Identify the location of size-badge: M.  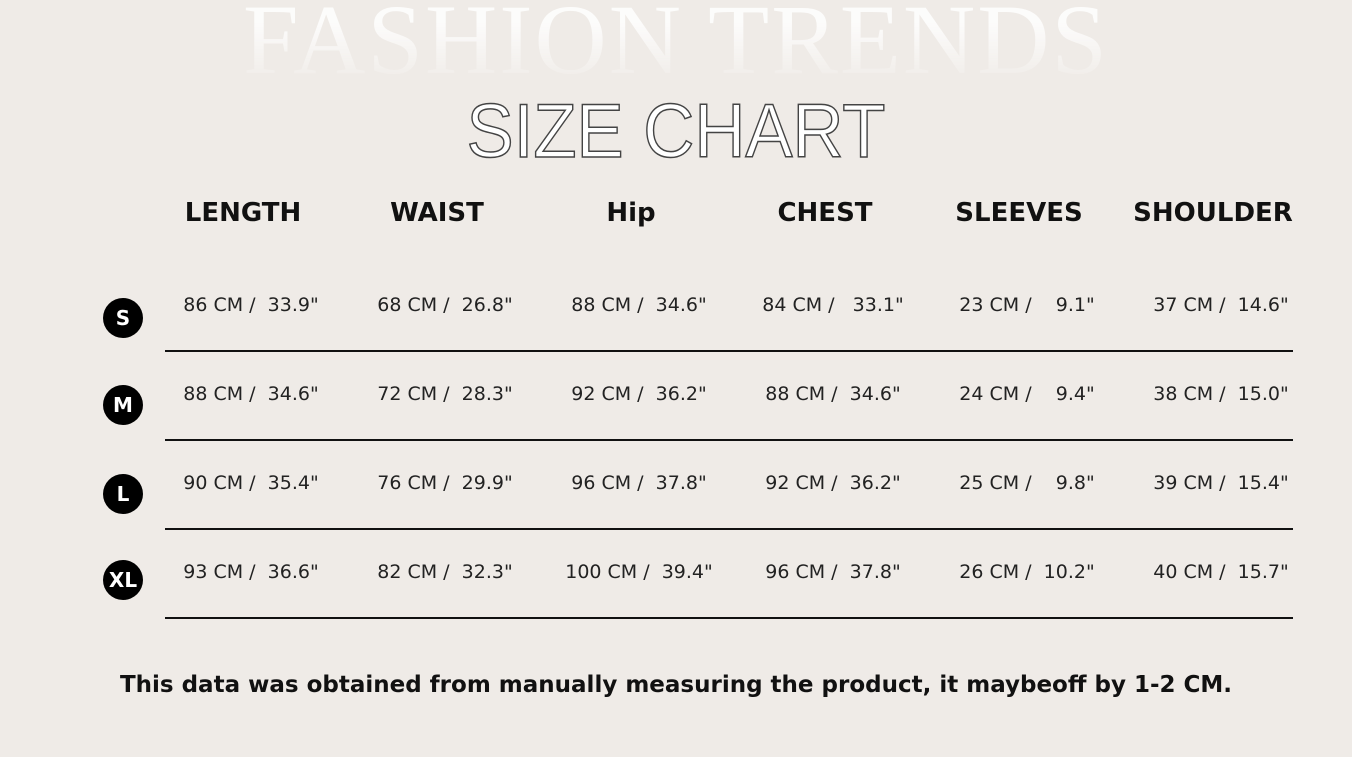
(123, 405).